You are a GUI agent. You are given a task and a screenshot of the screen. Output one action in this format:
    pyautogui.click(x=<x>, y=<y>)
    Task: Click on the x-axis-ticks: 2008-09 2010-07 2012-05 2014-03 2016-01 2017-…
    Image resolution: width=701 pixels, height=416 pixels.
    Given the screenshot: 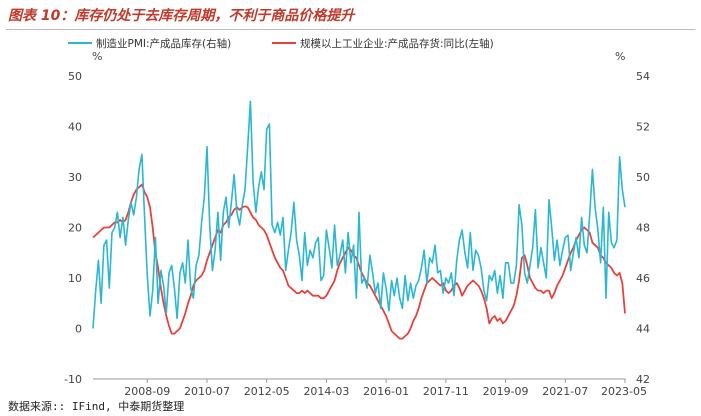 What is the action you would take?
    pyautogui.click(x=385, y=388)
    